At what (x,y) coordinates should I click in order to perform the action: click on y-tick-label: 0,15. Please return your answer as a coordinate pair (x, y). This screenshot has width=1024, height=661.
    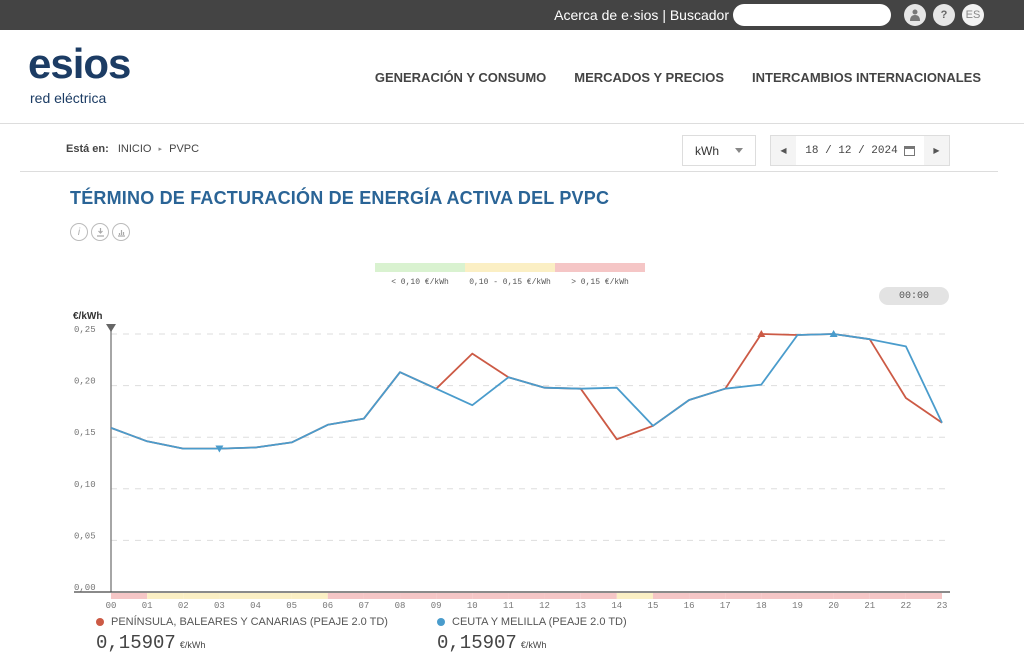
    Looking at the image, I should click on (85, 433).